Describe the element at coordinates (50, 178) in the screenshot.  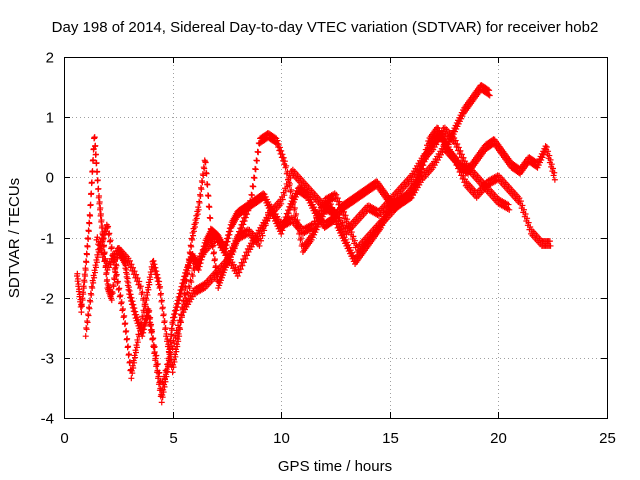
I see `y-tick-label: 0` at that location.